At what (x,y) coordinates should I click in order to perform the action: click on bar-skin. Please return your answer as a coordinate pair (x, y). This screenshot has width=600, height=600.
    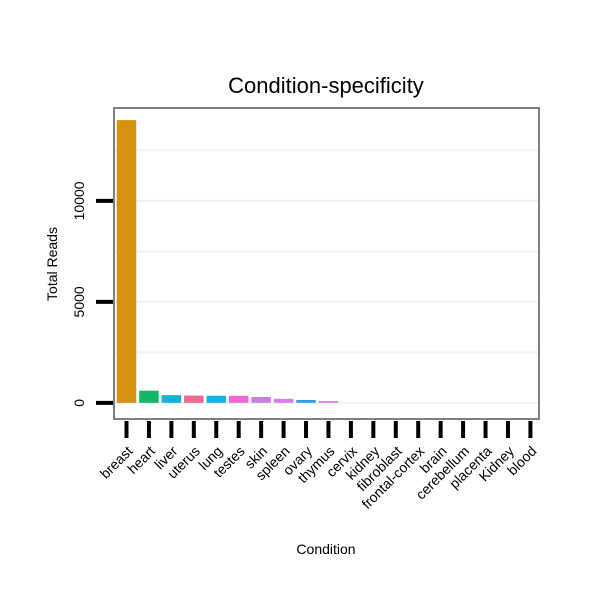
    Looking at the image, I should click on (261, 399).